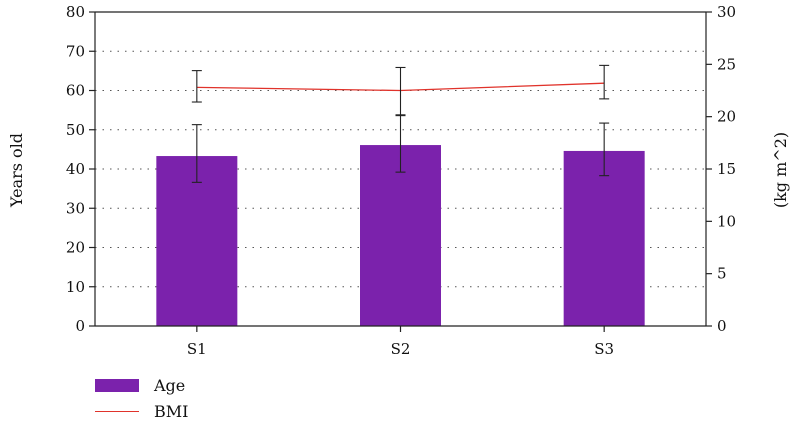 The width and height of the screenshot is (801, 428). What do you see at coordinates (117, 385) in the screenshot?
I see `legend-swatch-age` at bounding box center [117, 385].